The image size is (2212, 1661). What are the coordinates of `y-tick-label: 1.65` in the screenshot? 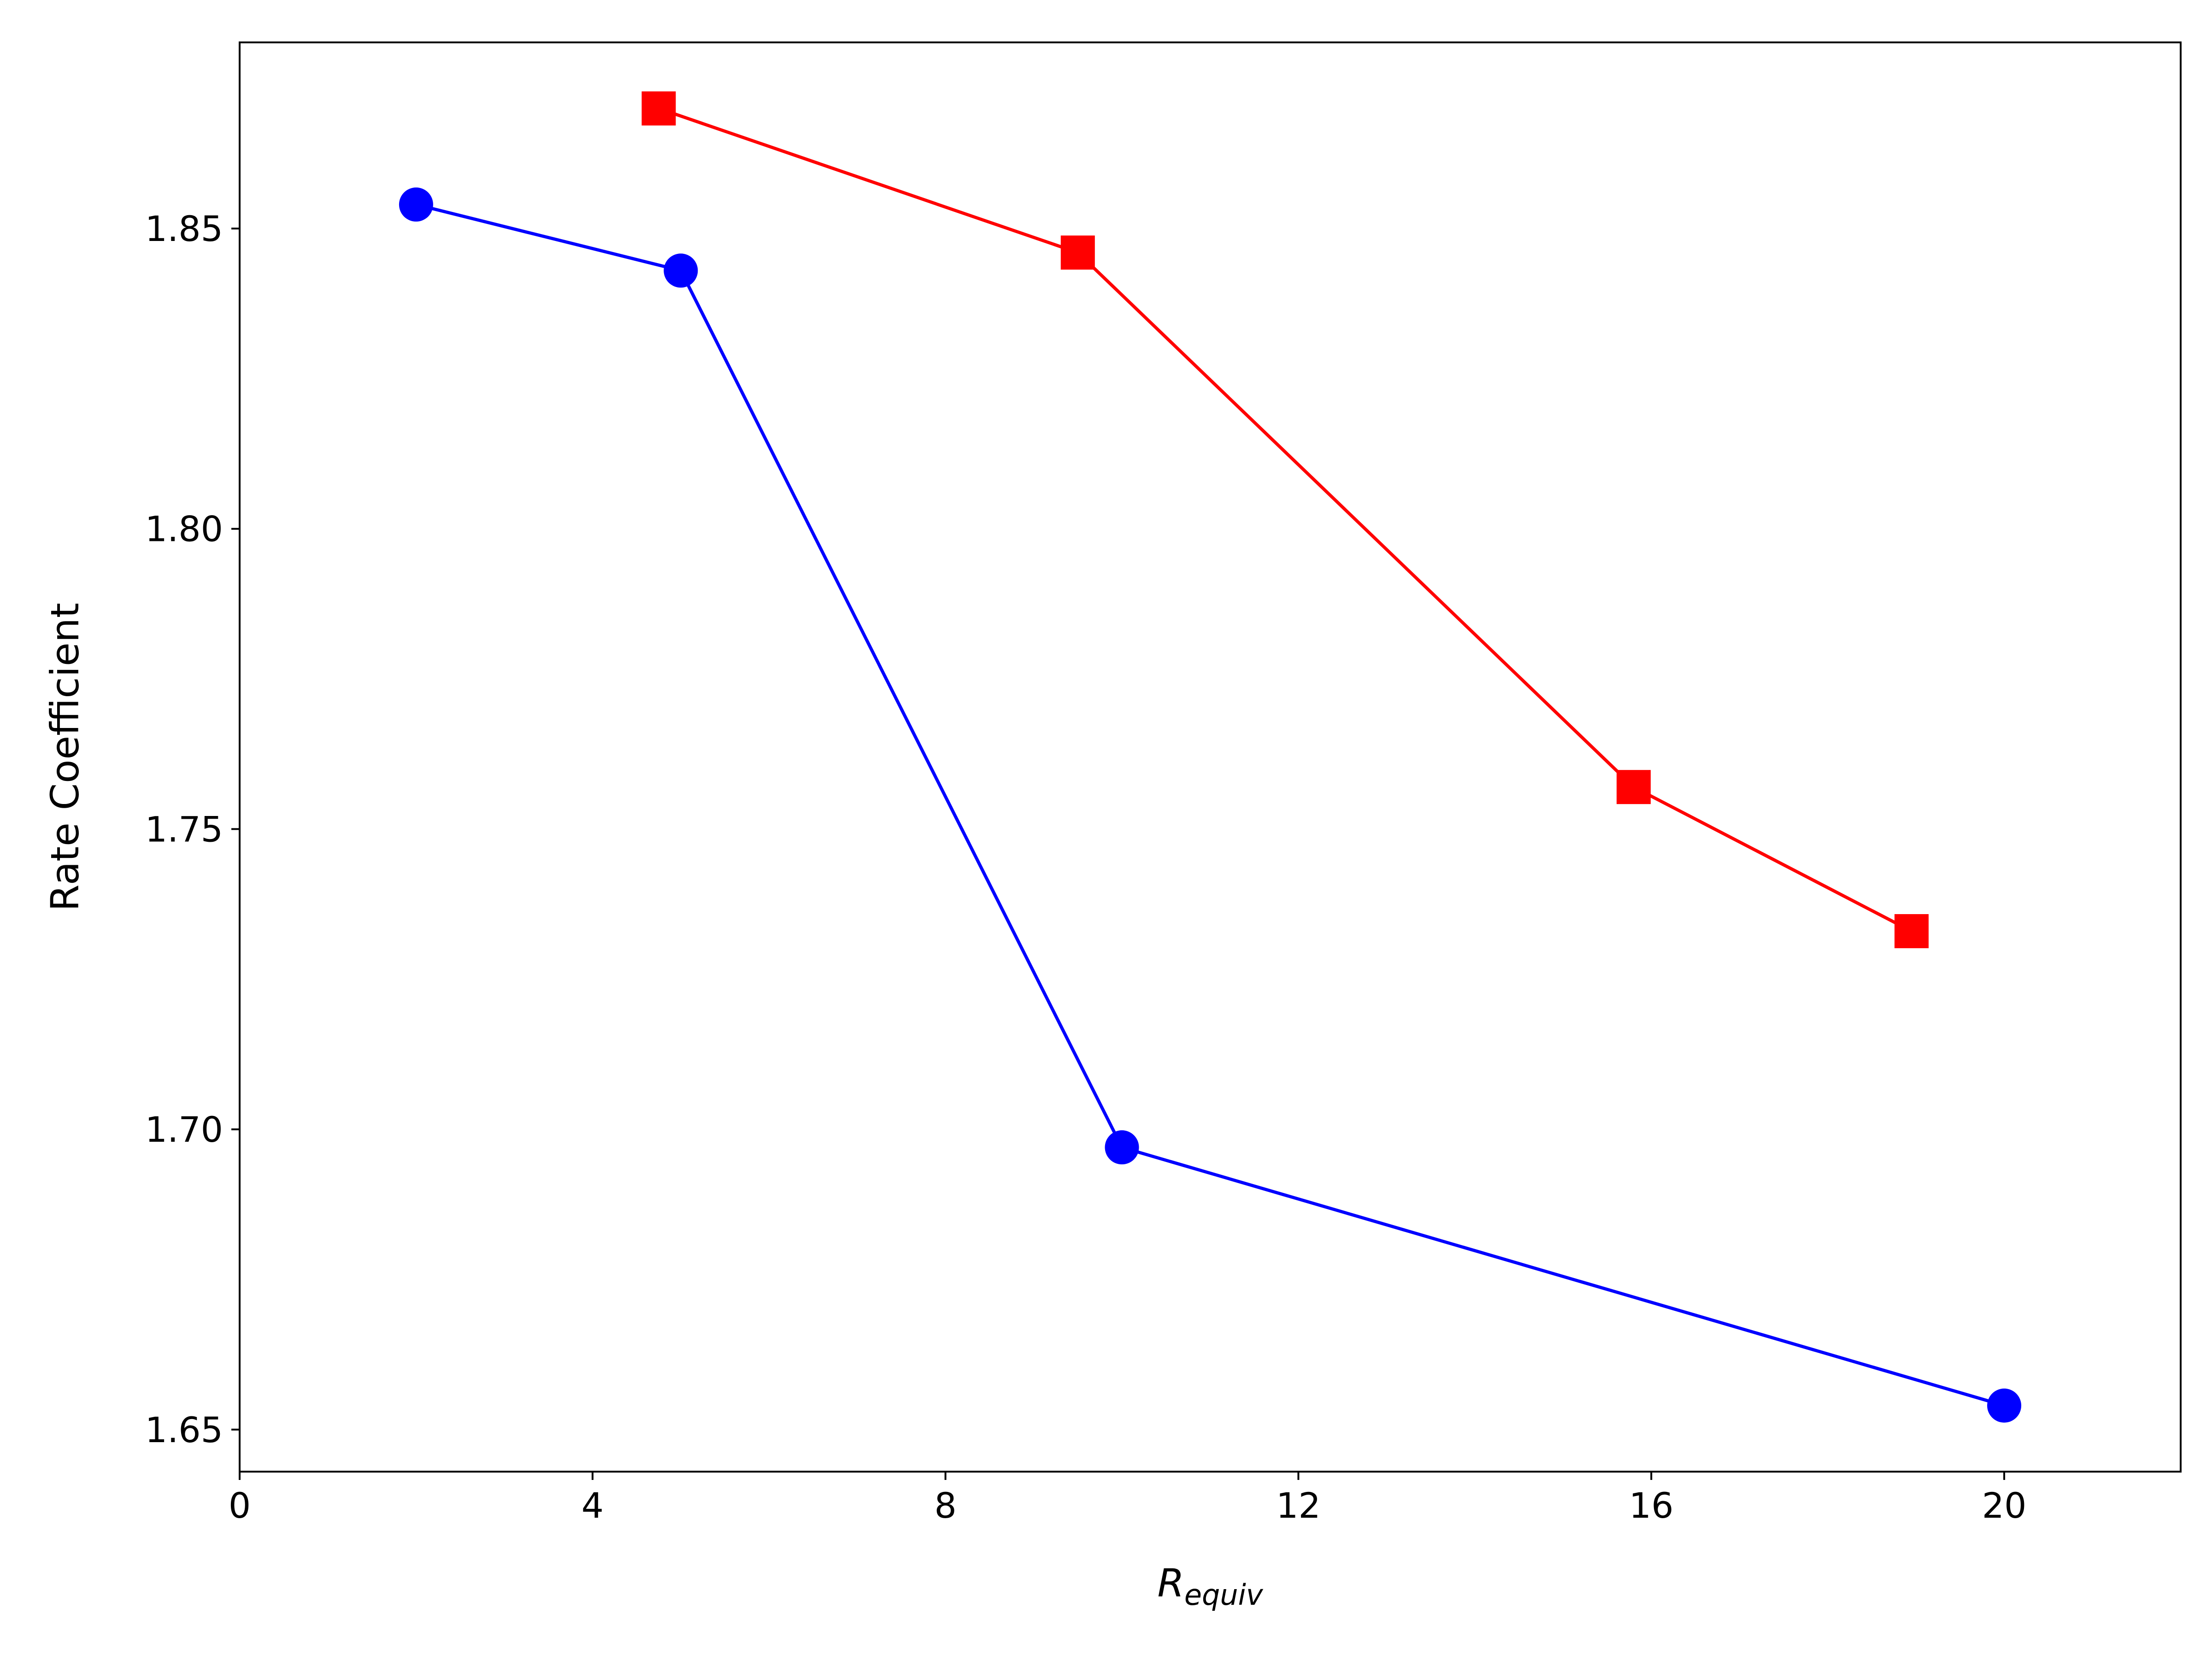 It's located at (184, 1429).